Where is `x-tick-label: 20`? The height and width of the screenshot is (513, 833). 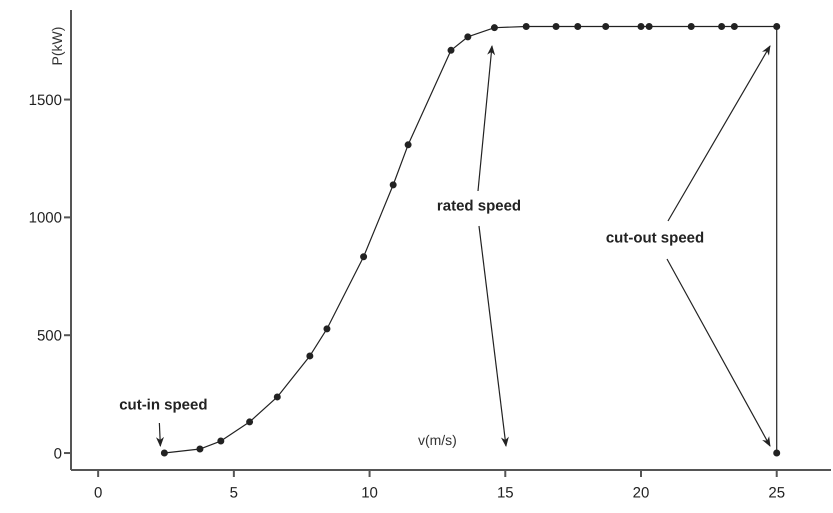
x-tick-label: 20 is located at coordinates (641, 493).